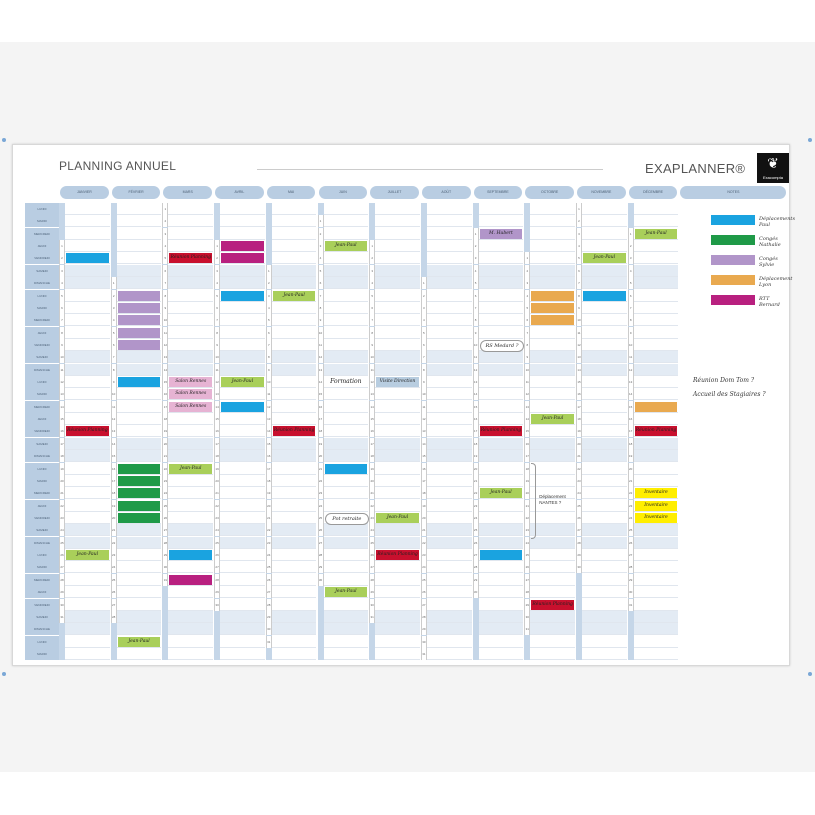 This screenshot has width=815, height=815. Describe the element at coordinates (502, 345) in the screenshot. I see `planner-note: RS Medard ?` at that location.